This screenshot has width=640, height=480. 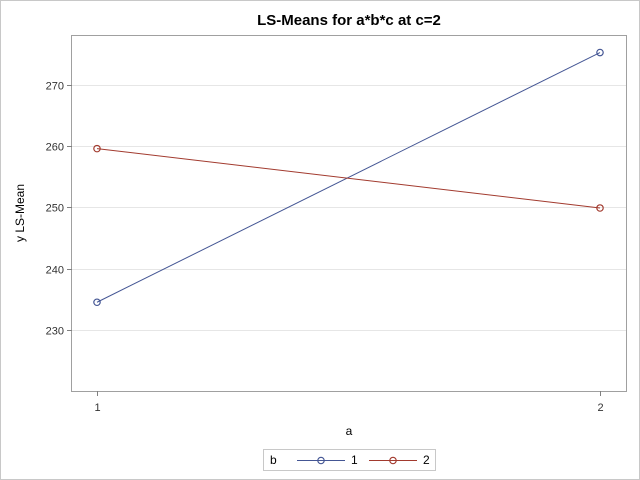 I want to click on legend-item-1: 1, so click(x=327, y=460).